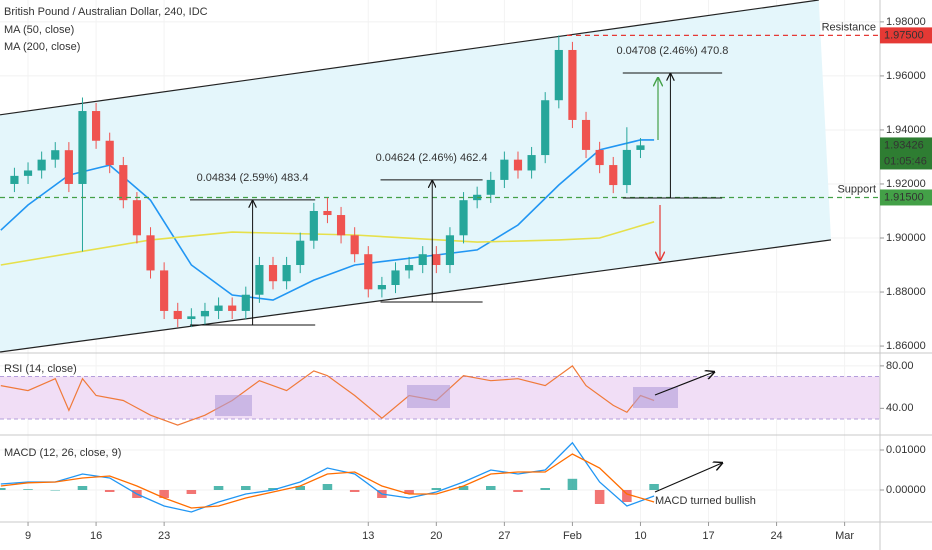 Image resolution: width=932 pixels, height=550 pixels. What do you see at coordinates (672, 51) in the screenshot?
I see `measure-label: 0.04708 (2.46%) 470.8` at bounding box center [672, 51].